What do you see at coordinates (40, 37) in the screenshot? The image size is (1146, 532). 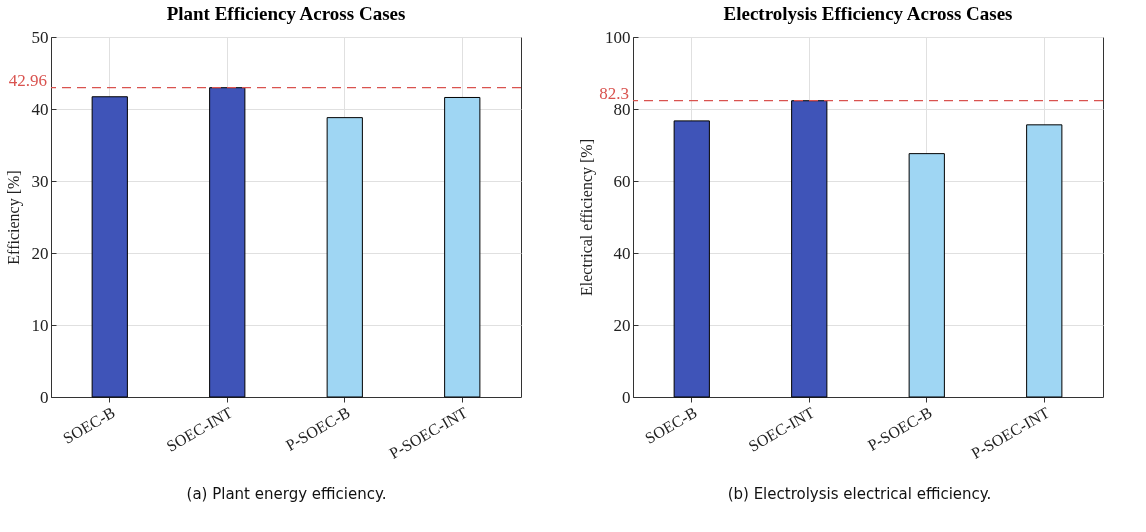 I see `y-tick-label: 50` at bounding box center [40, 37].